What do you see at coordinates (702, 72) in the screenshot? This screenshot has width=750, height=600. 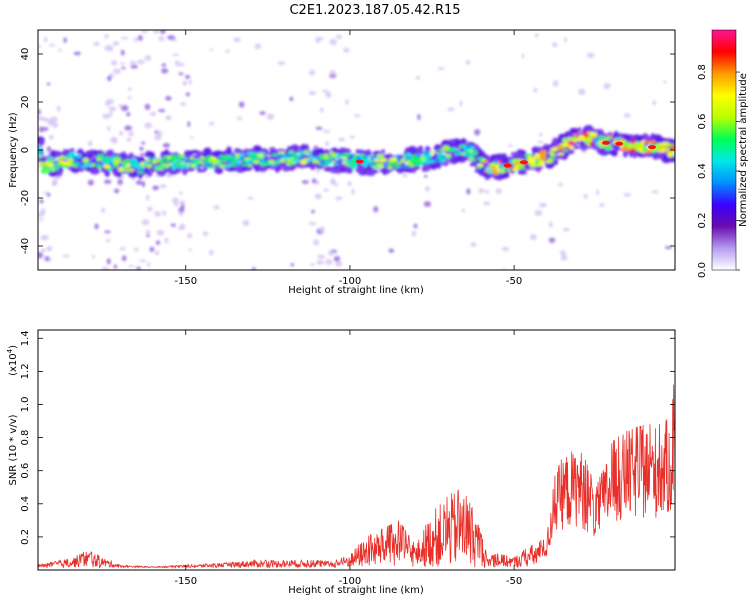 I see `colorbar-tick-label: 0.8` at bounding box center [702, 72].